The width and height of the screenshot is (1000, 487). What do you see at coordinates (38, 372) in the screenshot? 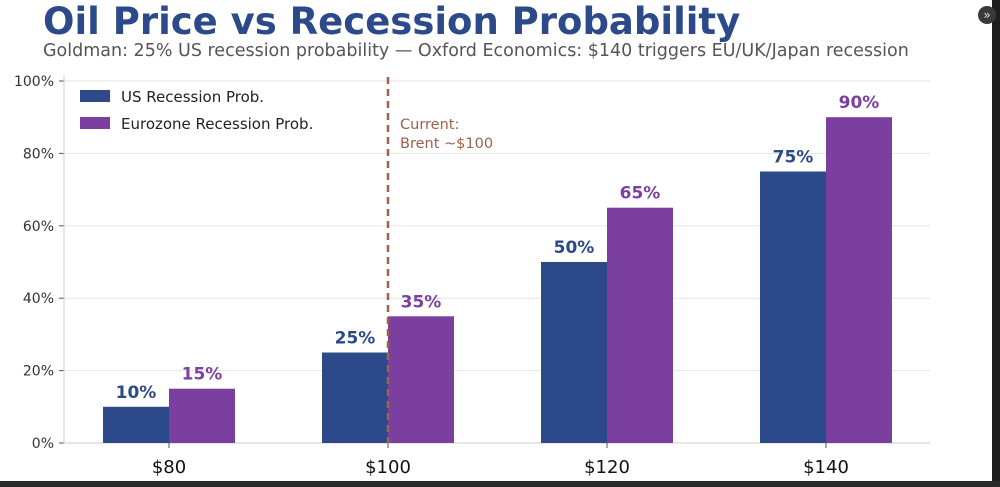
I see `y-tick-label: 20%` at bounding box center [38, 372].